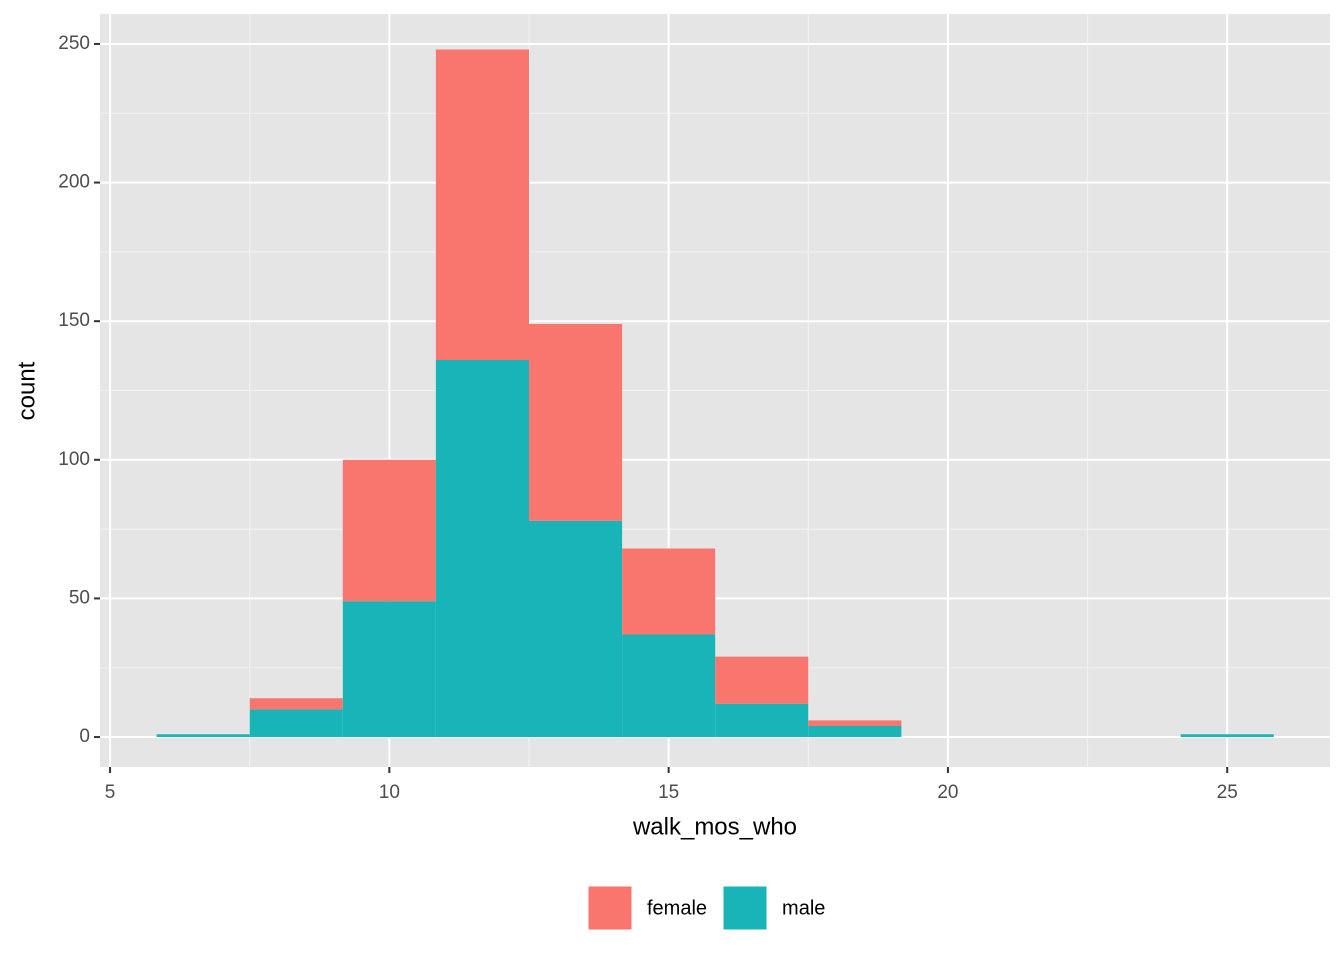 The image size is (1344, 960). Describe the element at coordinates (110, 792) in the screenshot. I see `x-tick-label: 5` at that location.